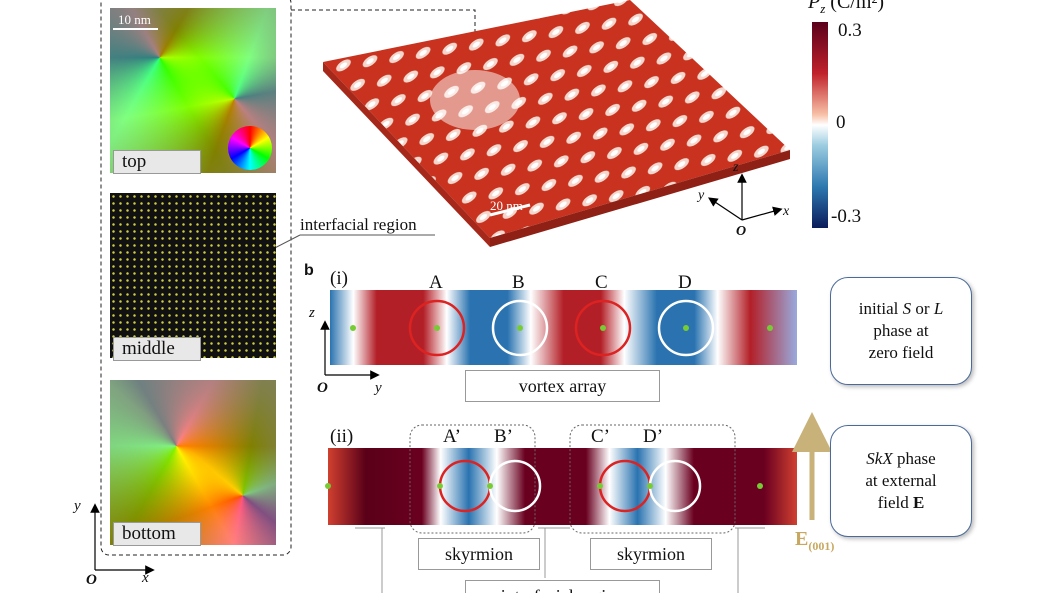 Image resolution: width=1055 pixels, height=593 pixels. What do you see at coordinates (503, 436) in the screenshot?
I see `point-b-prime: B’` at bounding box center [503, 436].